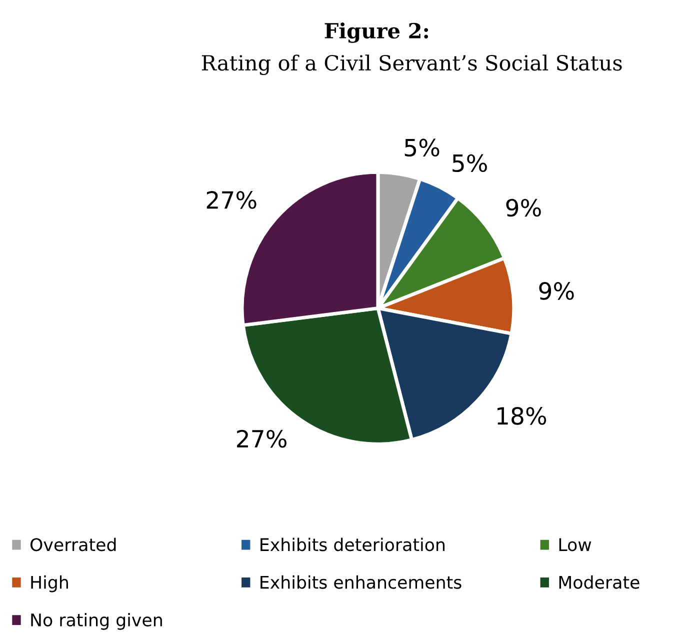  Describe the element at coordinates (96, 621) in the screenshot. I see `legend-label: No rating given` at that location.